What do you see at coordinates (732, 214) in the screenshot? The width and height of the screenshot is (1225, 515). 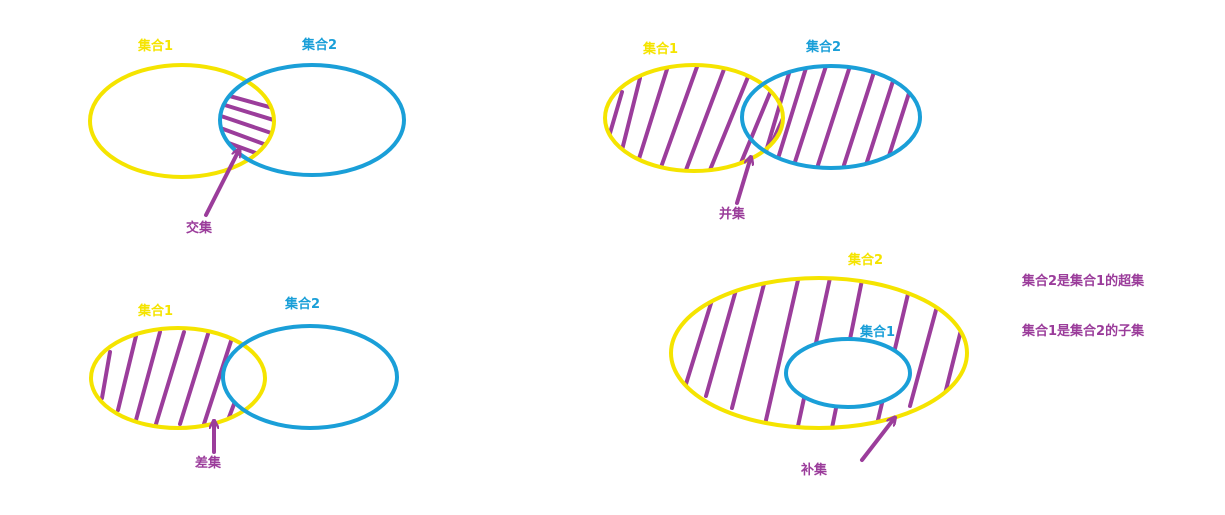 I see `union-caption: 并集` at bounding box center [732, 214].